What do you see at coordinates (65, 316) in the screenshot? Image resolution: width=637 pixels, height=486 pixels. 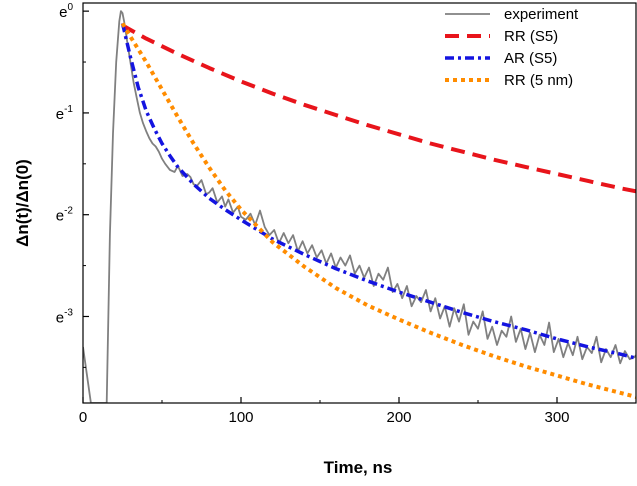 I see `y-tick-label: e-3` at bounding box center [65, 316].